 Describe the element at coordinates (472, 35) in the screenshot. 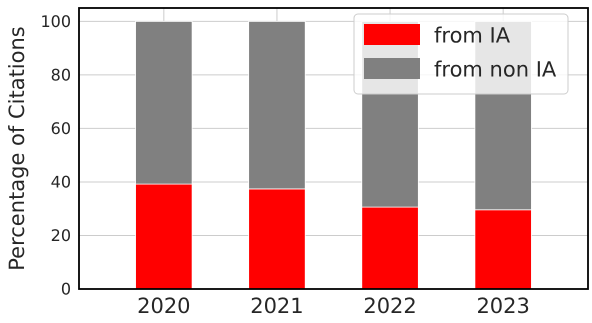

I see `legend-label: from IA` at that location.